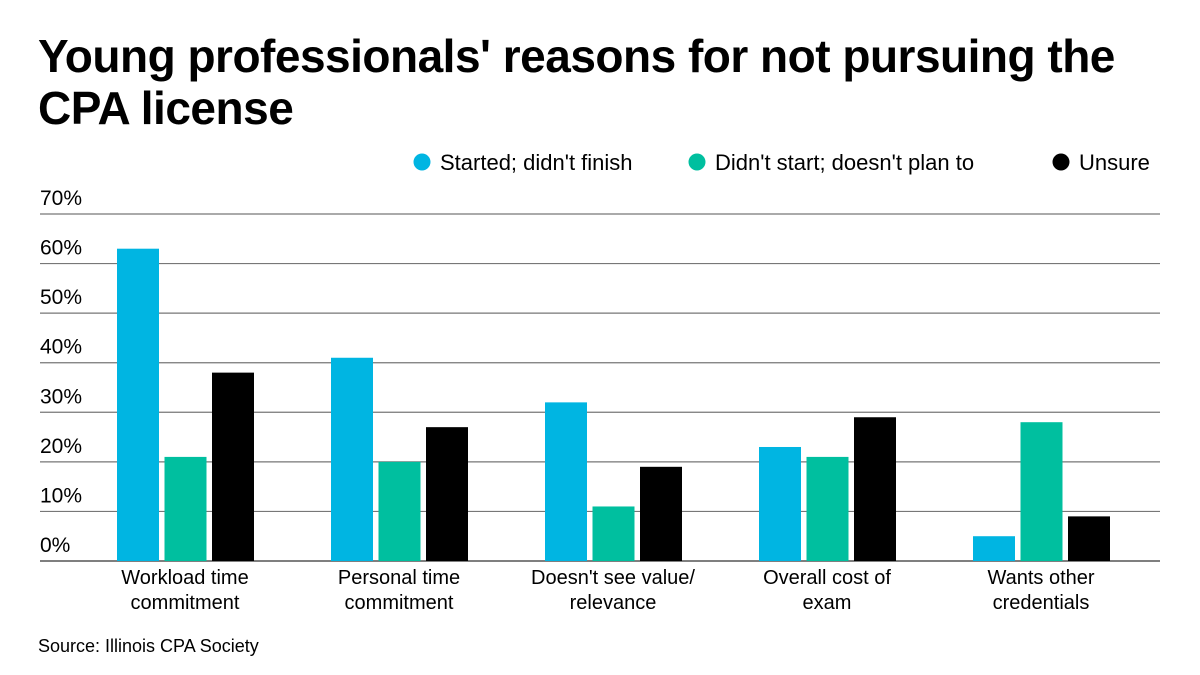  I want to click on x-tick-label: Doesn't see value/, so click(613, 578).